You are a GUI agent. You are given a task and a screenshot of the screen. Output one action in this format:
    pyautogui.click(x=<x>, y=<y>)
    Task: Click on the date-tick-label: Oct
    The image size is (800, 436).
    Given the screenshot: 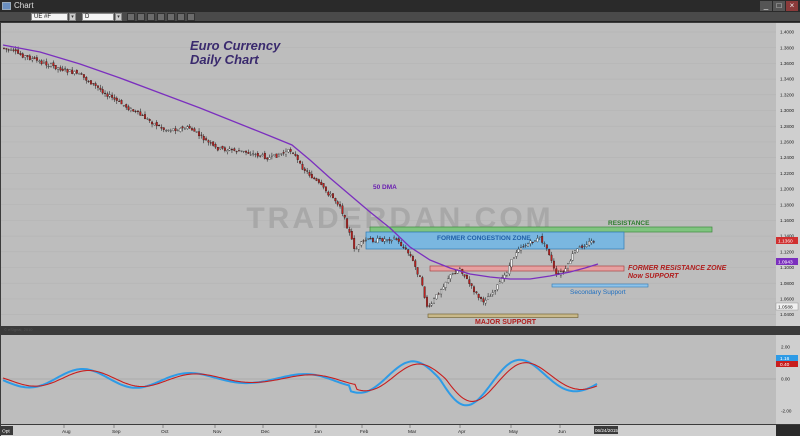 What is the action you would take?
    pyautogui.click(x=165, y=432)
    